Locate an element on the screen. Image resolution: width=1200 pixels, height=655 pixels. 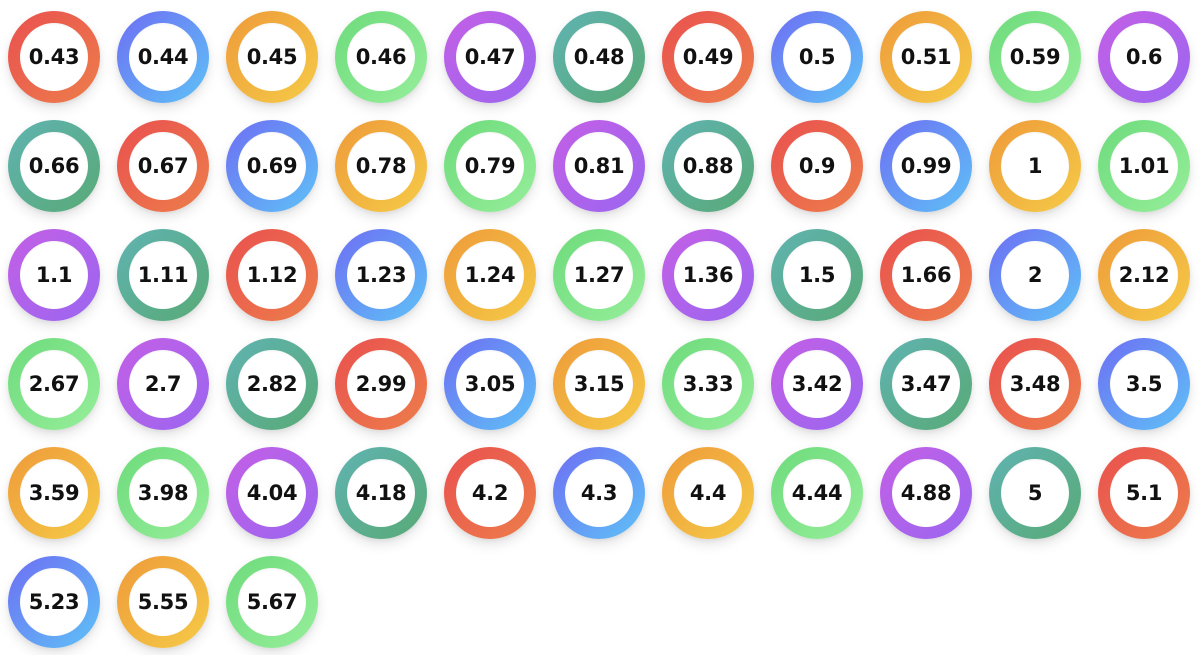
value-badge: 0.5 is located at coordinates (817, 57).